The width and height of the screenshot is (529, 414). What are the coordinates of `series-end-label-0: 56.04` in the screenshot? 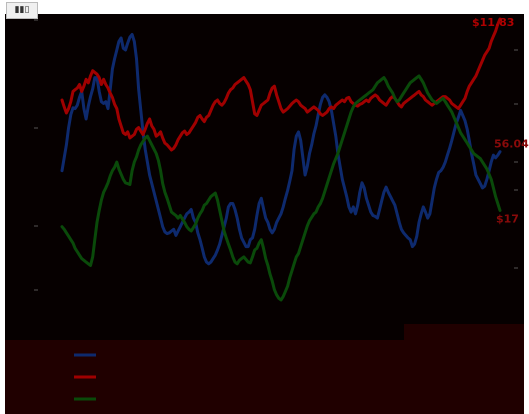 It's located at (511, 144).